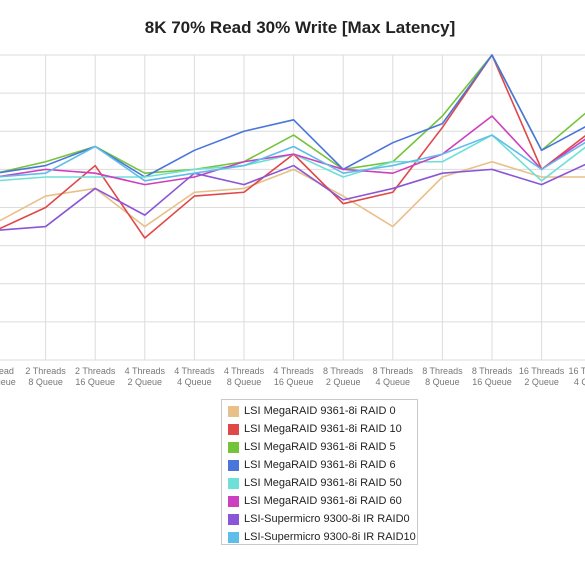 The height and width of the screenshot is (562, 585). What do you see at coordinates (7, 371) in the screenshot?
I see `x-tick-label: 1 Thread` at bounding box center [7, 371].